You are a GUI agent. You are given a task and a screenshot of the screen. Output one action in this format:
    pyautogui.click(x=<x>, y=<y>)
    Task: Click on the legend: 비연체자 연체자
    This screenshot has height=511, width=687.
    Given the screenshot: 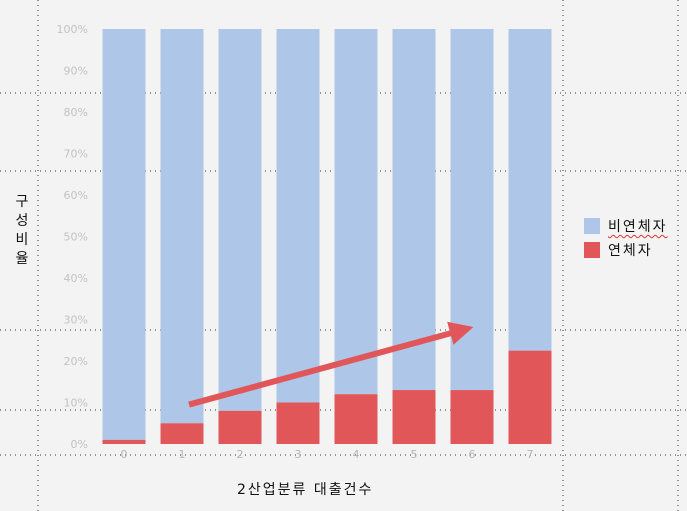 What is the action you would take?
    pyautogui.click(x=626, y=238)
    